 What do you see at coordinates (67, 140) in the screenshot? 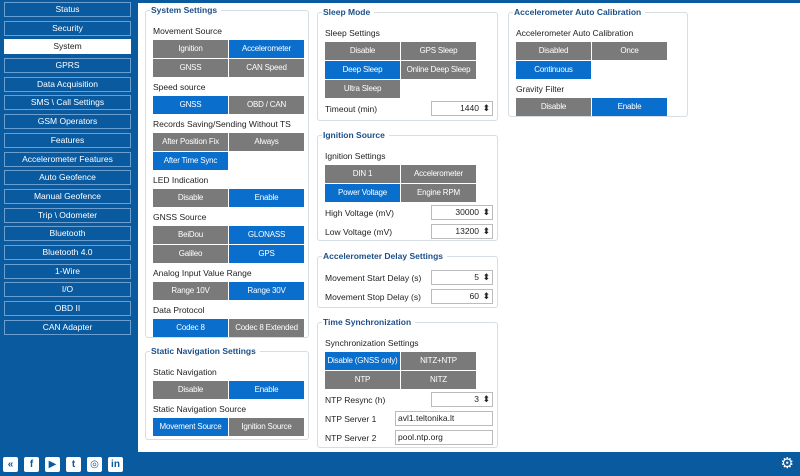
I see `sidebar-item-features: Features` at bounding box center [67, 140].